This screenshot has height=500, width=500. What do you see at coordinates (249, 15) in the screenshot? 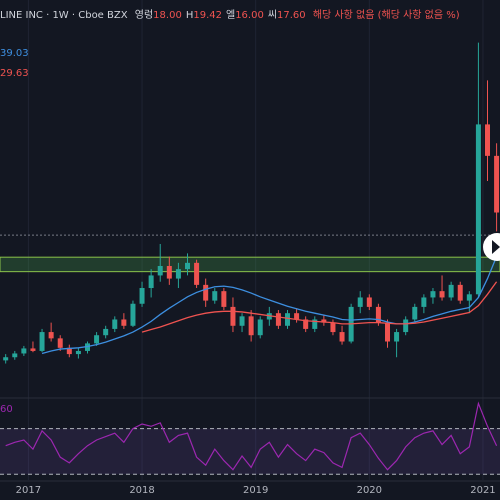
I see `ohlc-value: 16.00` at bounding box center [249, 15].